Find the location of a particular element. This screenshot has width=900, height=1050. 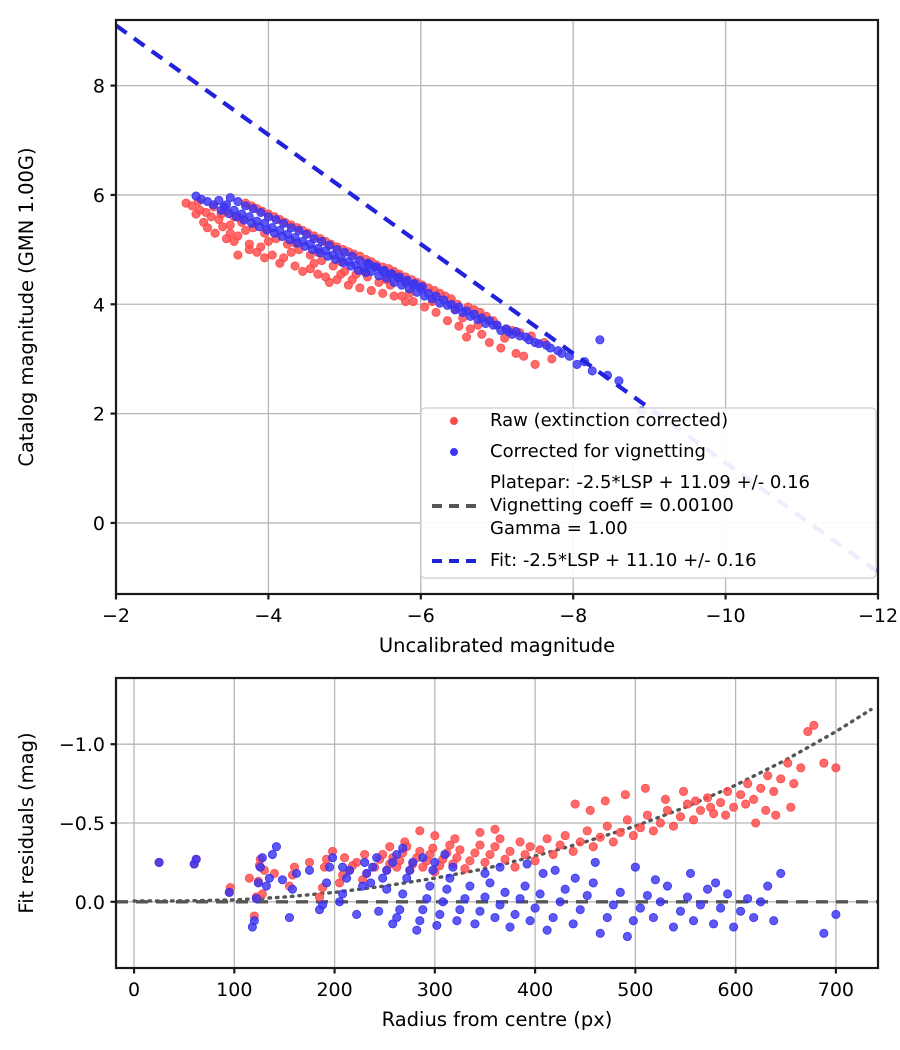

legend-frame is located at coordinates (648, 493).